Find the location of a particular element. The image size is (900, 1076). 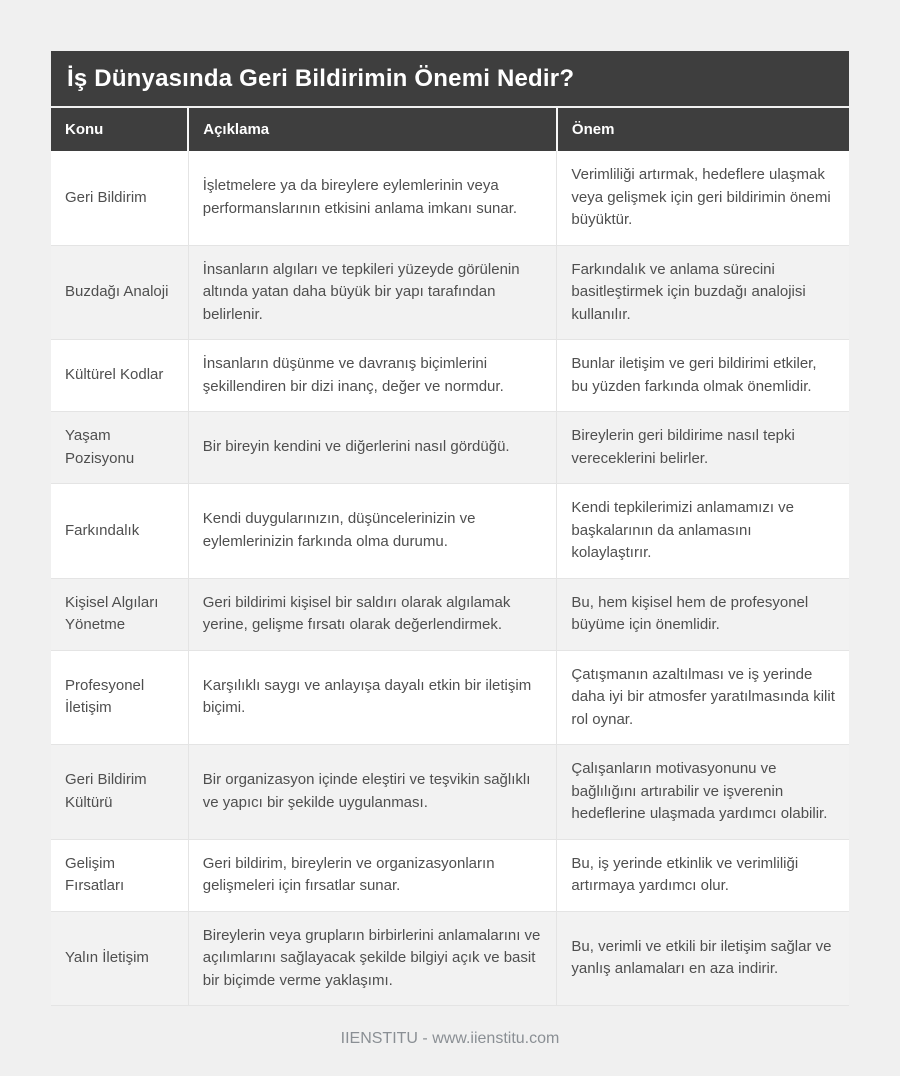

cell-konu: Profesyonel İletişim is located at coordinates (120, 697).